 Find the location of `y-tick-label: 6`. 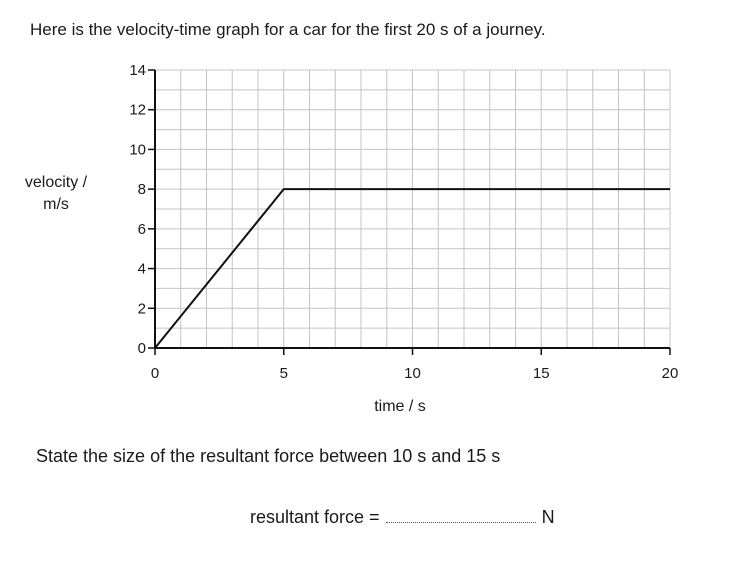

y-tick-label: 6 is located at coordinates (142, 229).